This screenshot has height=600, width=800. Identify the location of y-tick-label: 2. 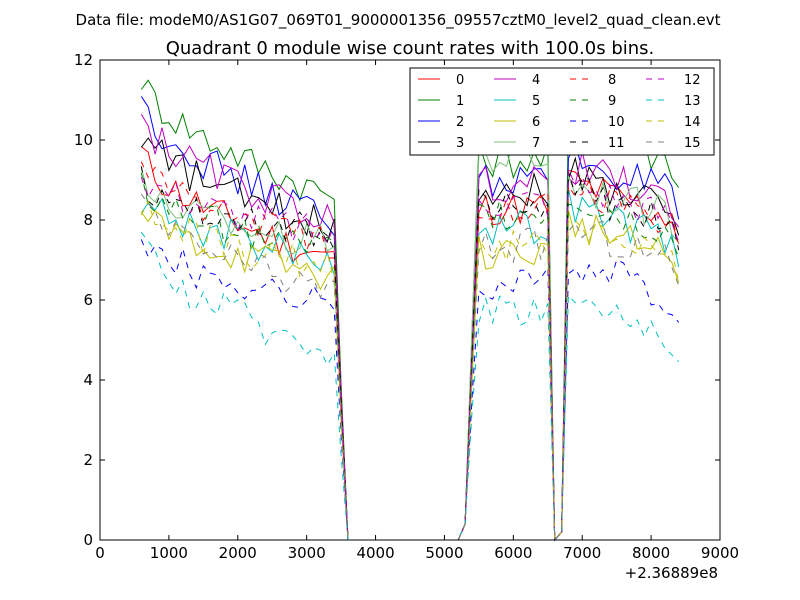
(88, 460).